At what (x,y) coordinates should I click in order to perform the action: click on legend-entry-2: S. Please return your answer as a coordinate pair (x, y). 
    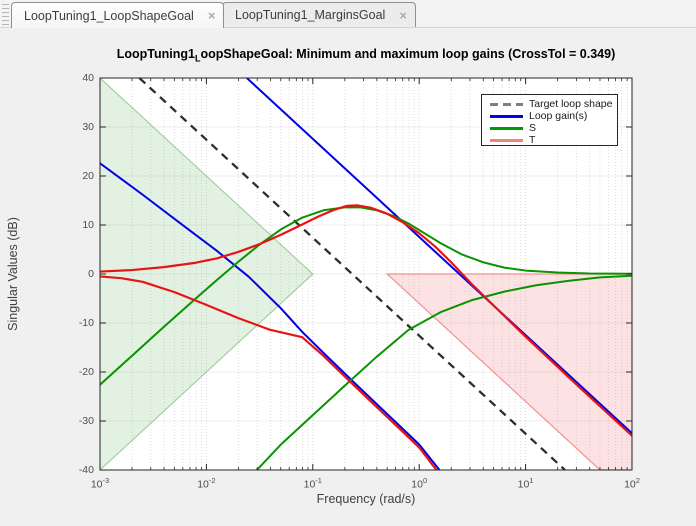
    Looking at the image, I should click on (553, 128).